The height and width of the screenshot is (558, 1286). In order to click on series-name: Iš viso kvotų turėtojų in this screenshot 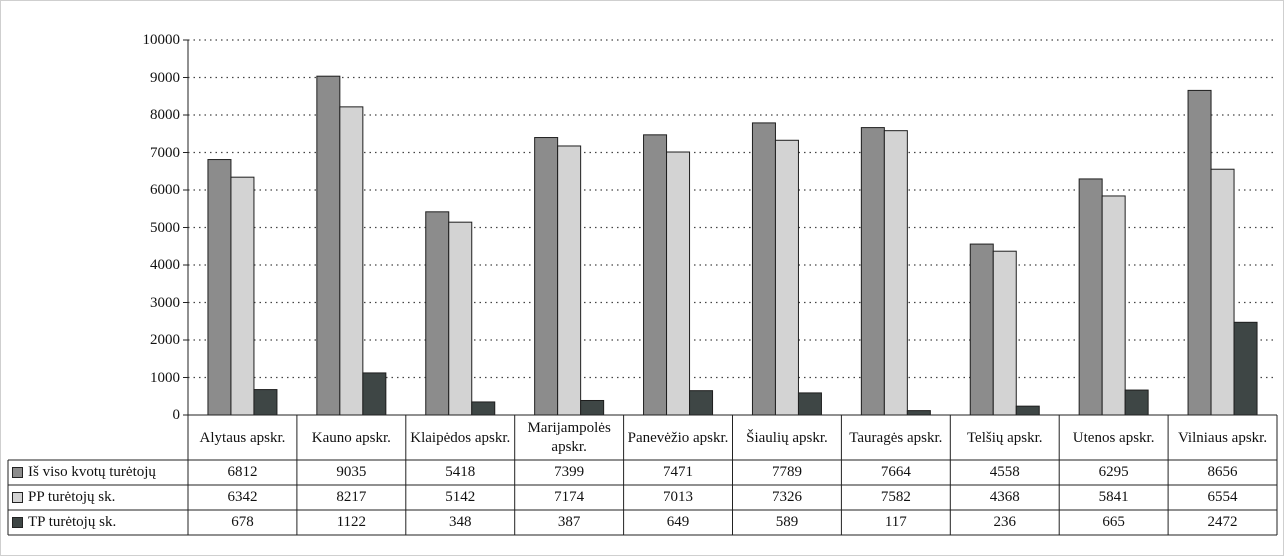, I will do `click(92, 472)`.